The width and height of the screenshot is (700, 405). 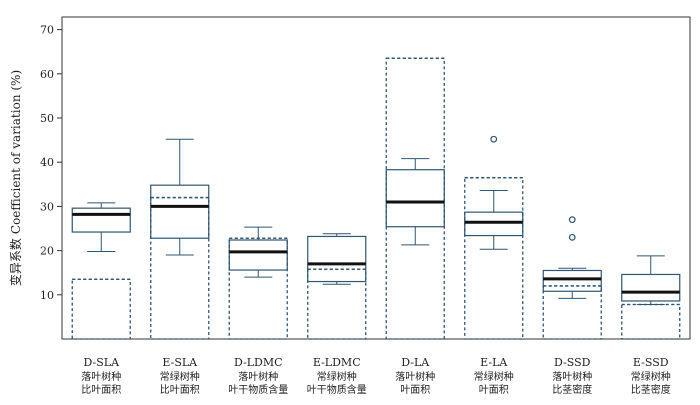 I want to click on y-axis-title-cn: 变异系数, so click(x=15, y=262).